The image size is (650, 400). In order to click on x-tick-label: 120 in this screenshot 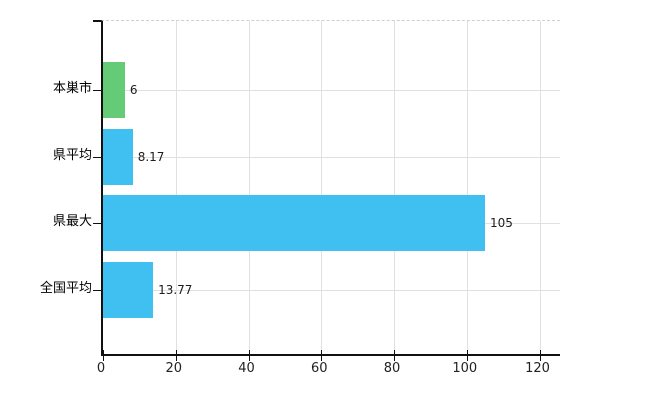, I will do `click(537, 368)`.